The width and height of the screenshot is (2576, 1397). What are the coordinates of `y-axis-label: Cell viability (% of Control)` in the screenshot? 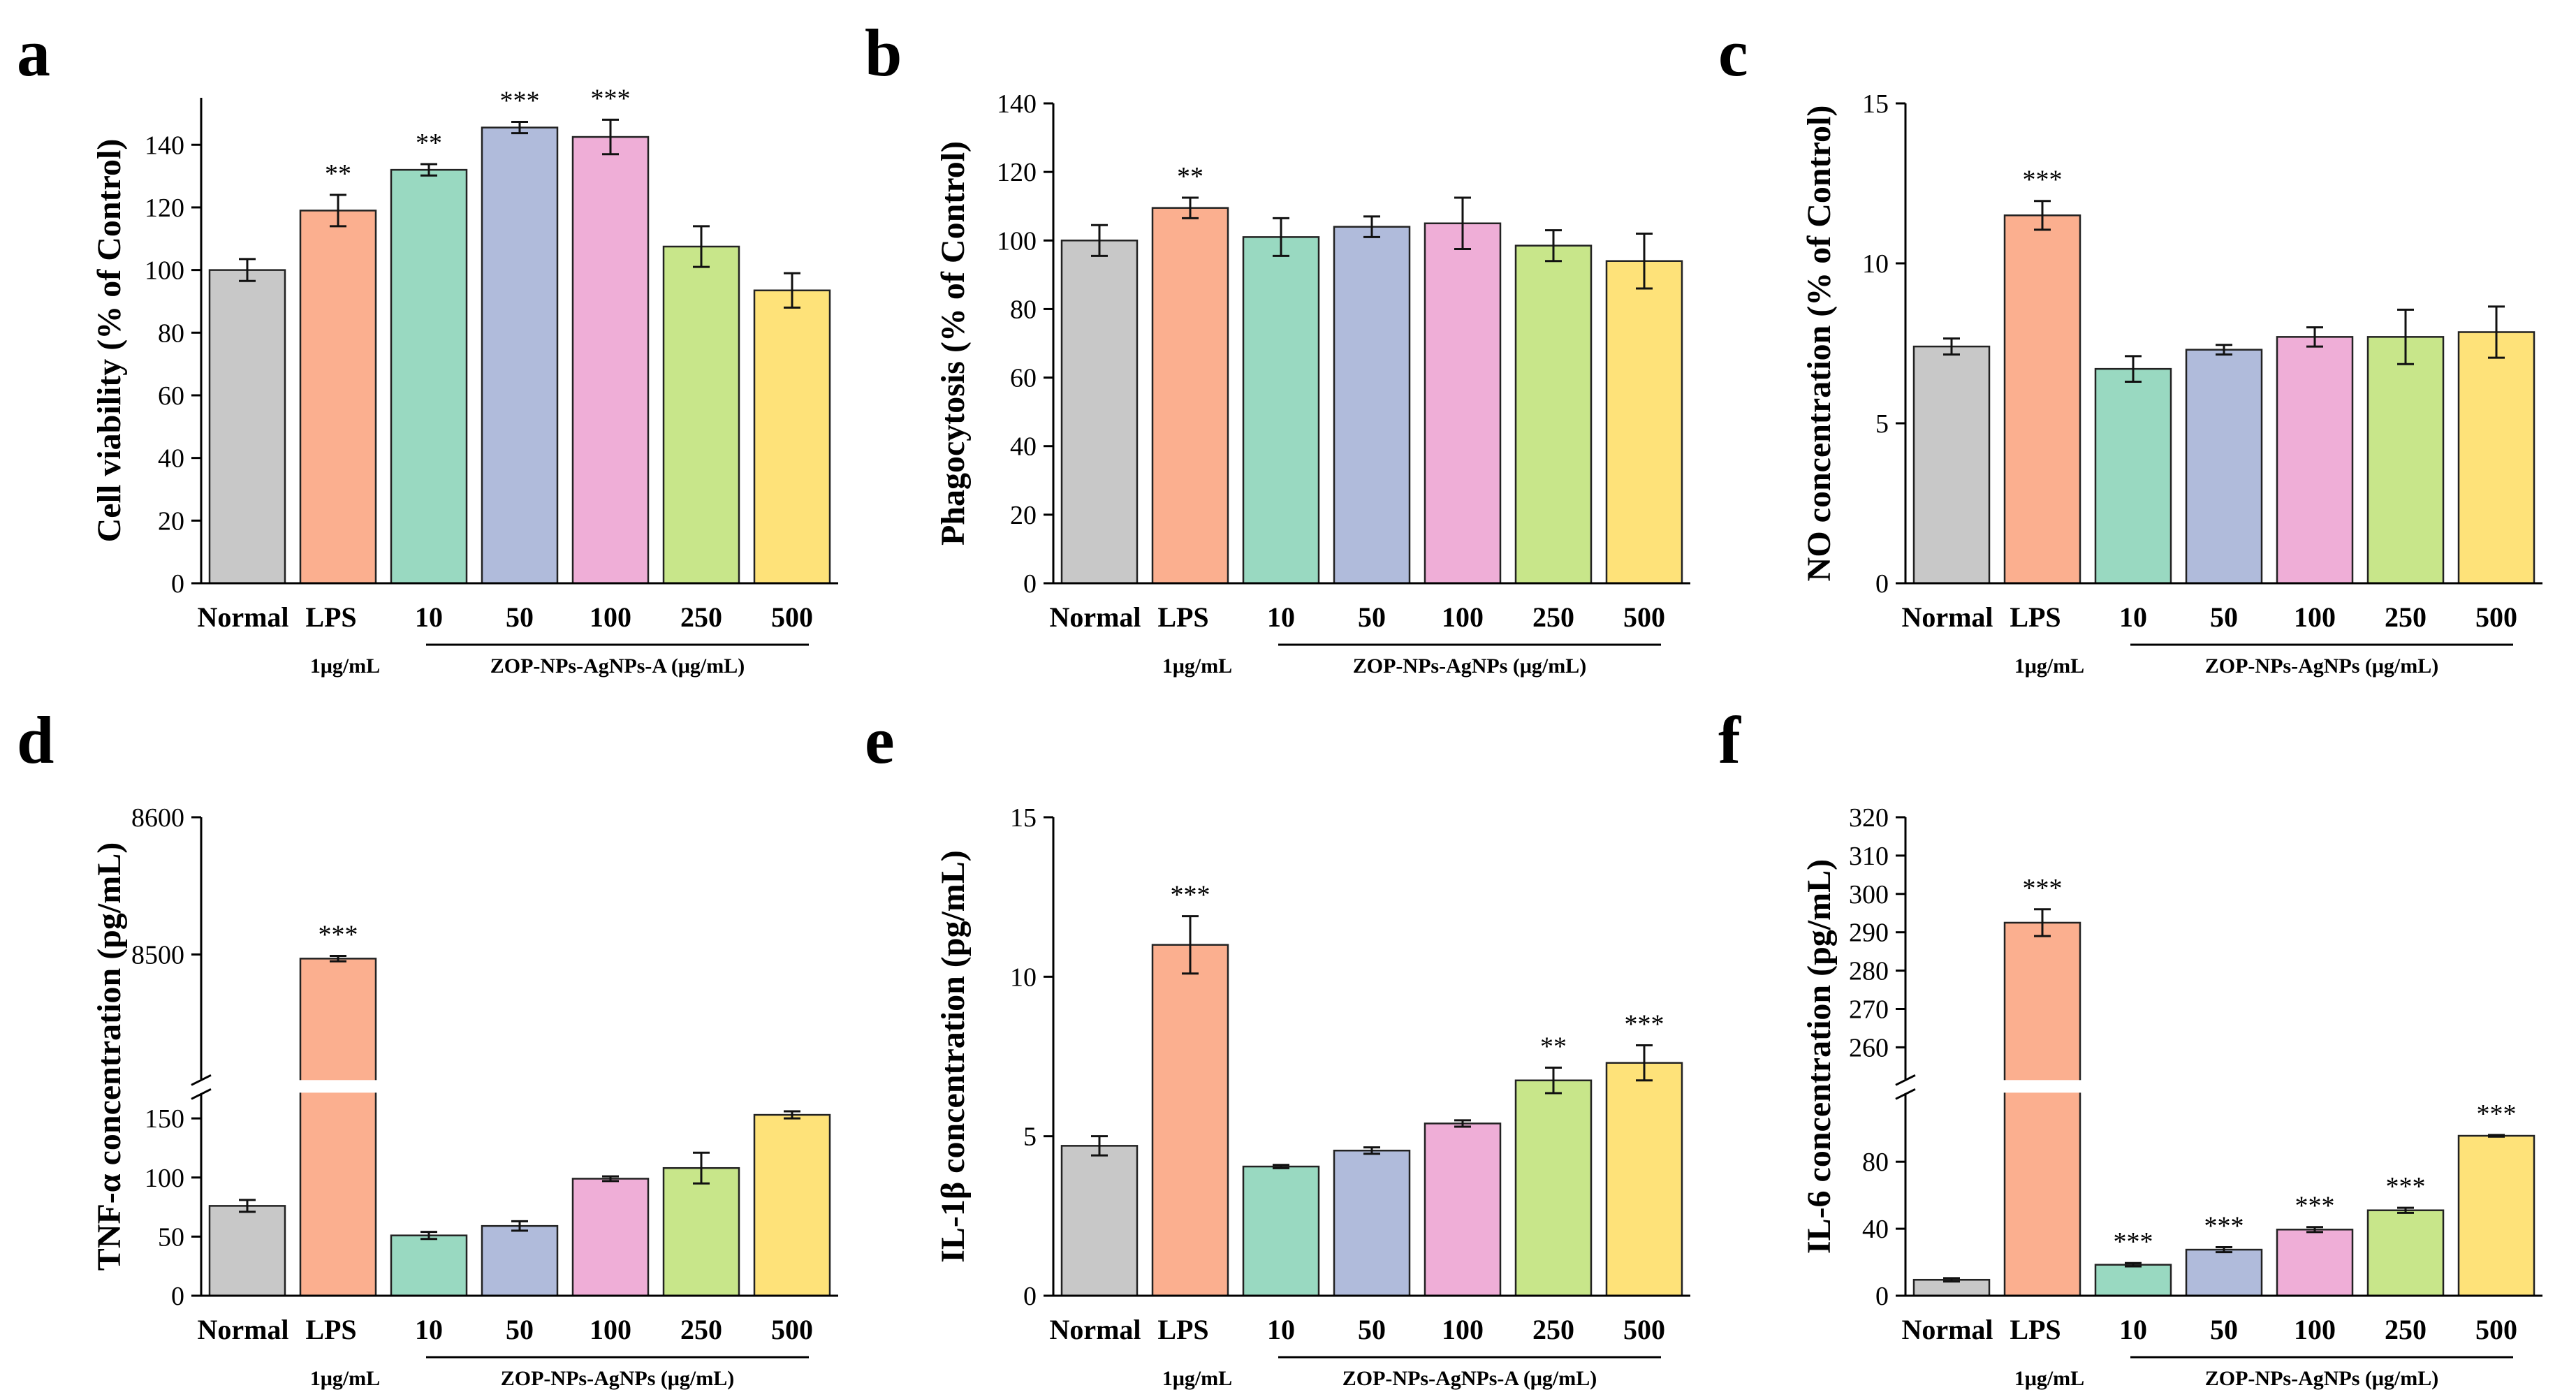 It's located at (109, 341).